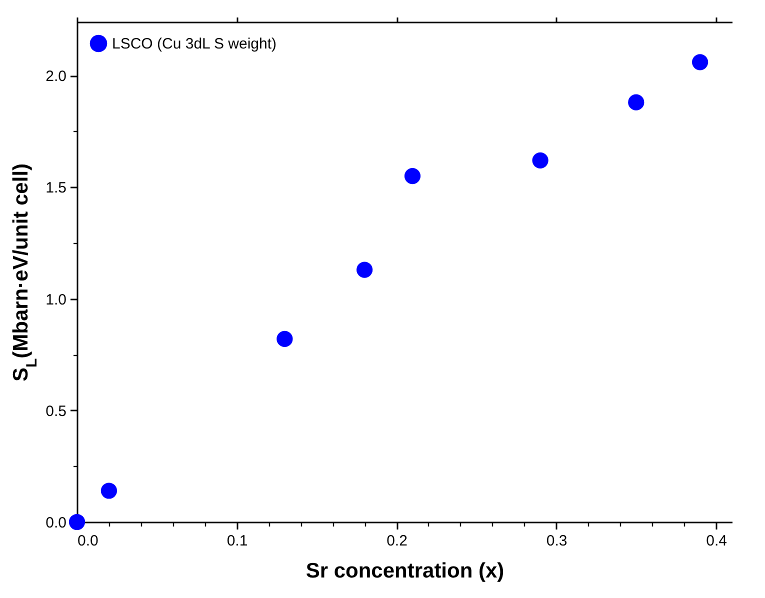 The image size is (765, 598). I want to click on legend-label: LSCO (Cu 3dL S weight), so click(194, 44).